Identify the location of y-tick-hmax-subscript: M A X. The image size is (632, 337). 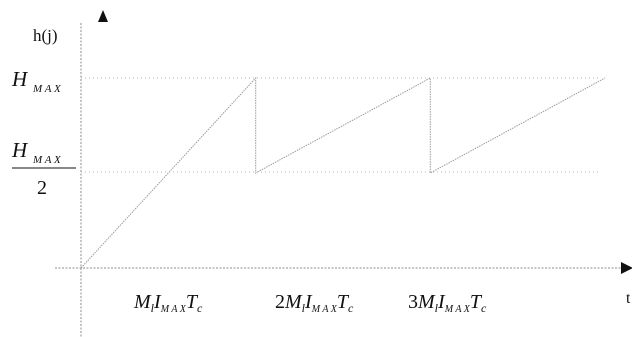
(47, 89).